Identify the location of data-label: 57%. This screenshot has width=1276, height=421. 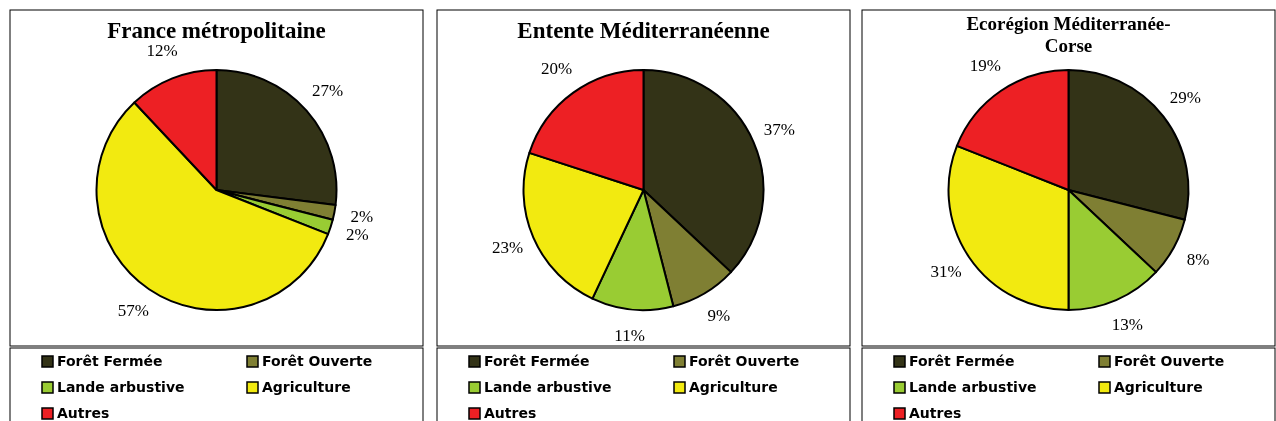
(133, 311).